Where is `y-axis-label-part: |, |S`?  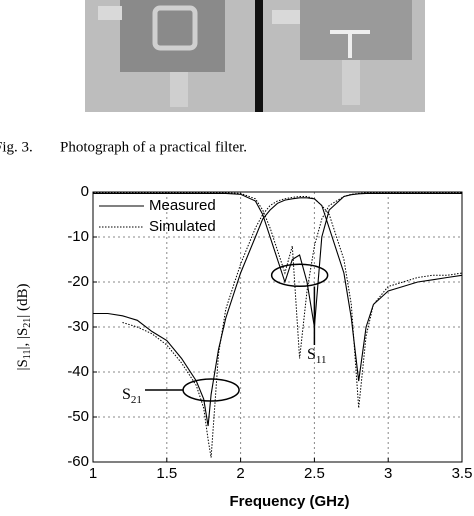 y-axis-label-part: |, |S is located at coordinates (23, 339).